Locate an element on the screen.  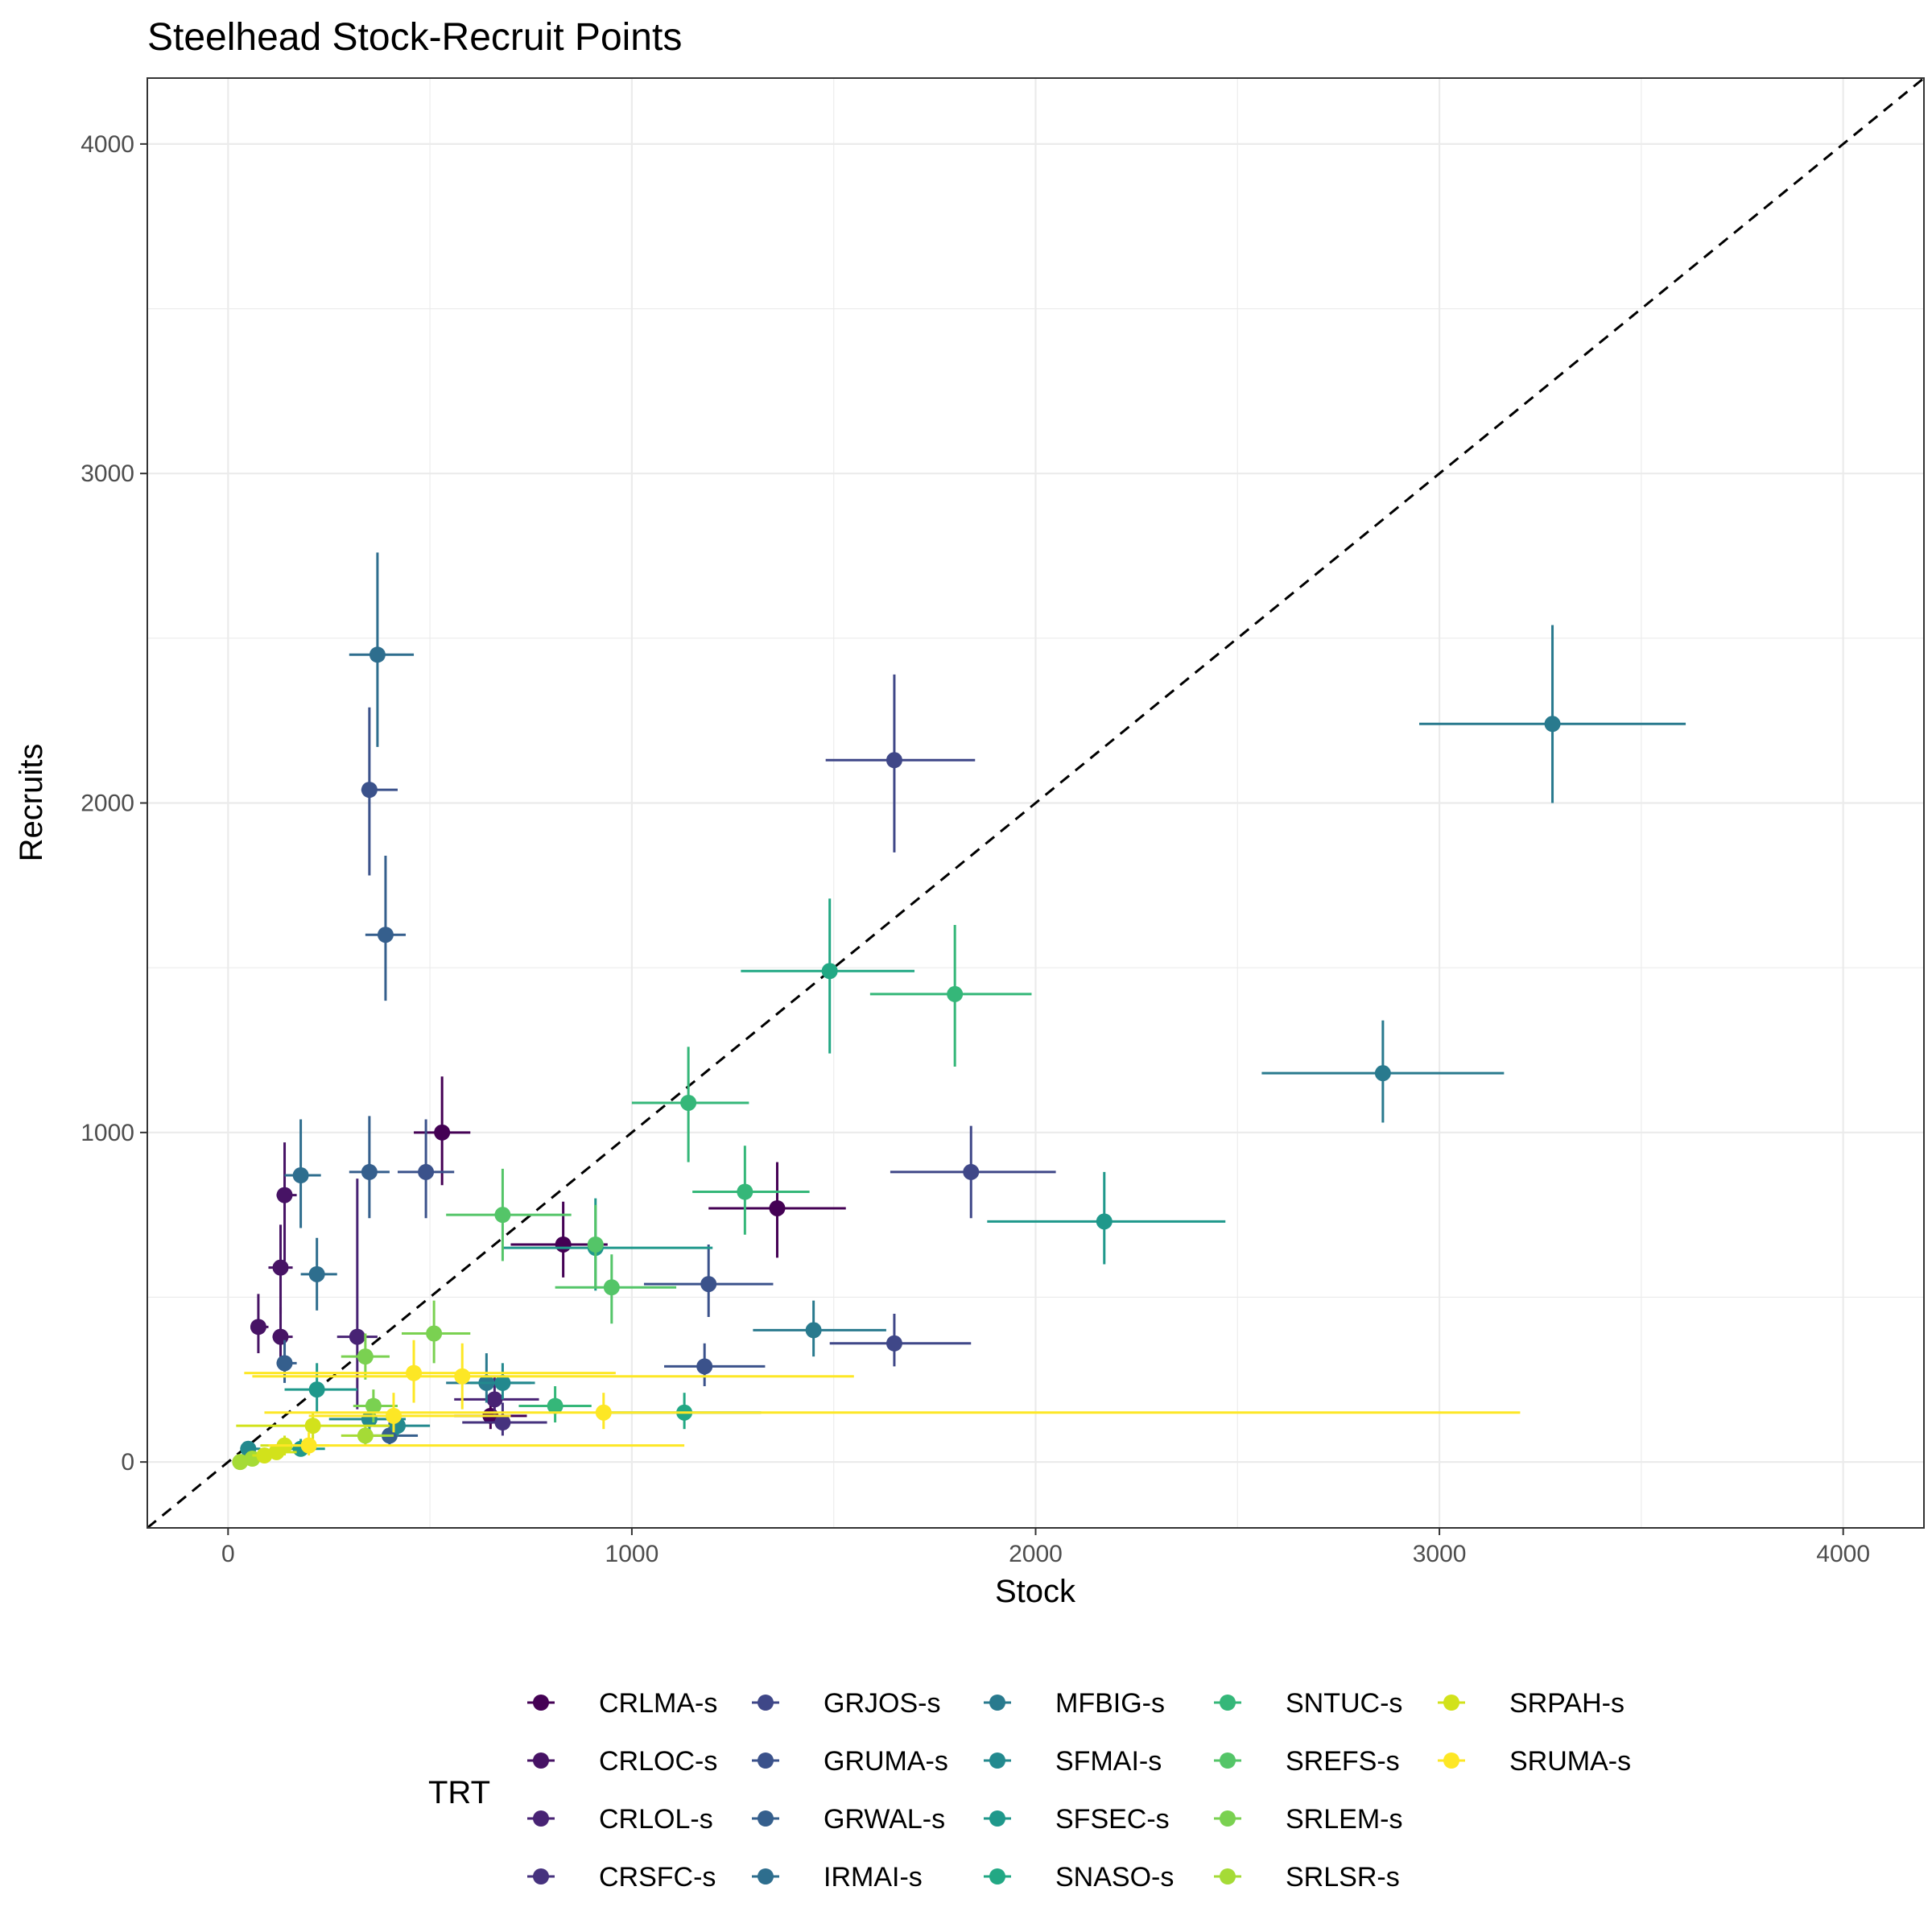
legend-label: IRMAI-s is located at coordinates (873, 1877).